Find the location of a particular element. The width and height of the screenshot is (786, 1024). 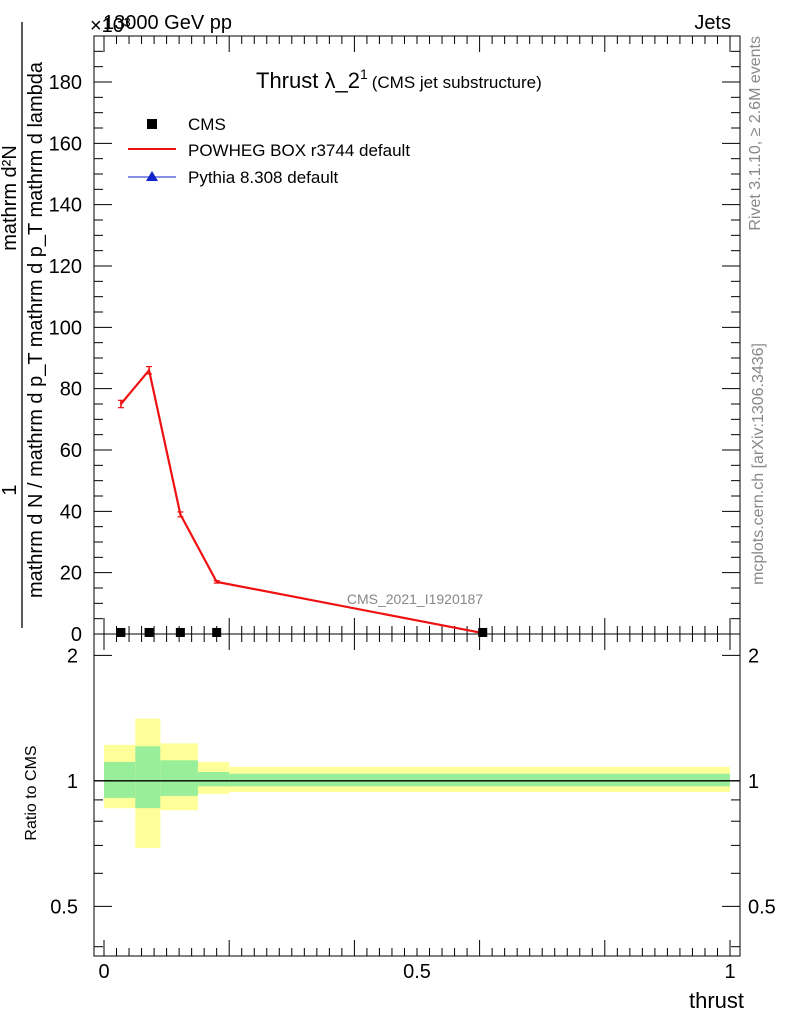

y-tick-label: 20 is located at coordinates (71, 574).